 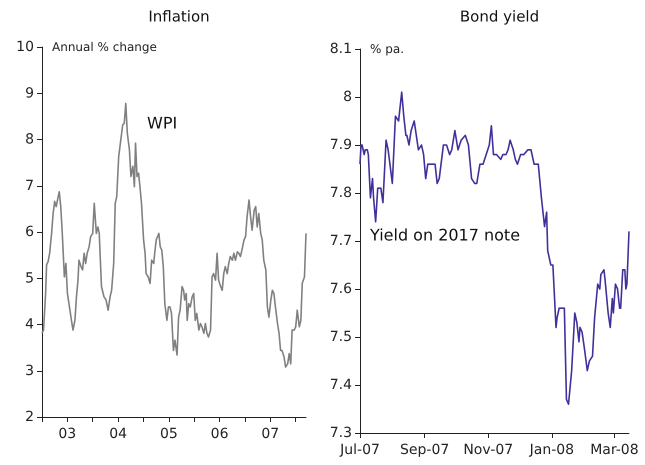 What do you see at coordinates (29, 93) in the screenshot?
I see `y-tick-label: 9` at bounding box center [29, 93].